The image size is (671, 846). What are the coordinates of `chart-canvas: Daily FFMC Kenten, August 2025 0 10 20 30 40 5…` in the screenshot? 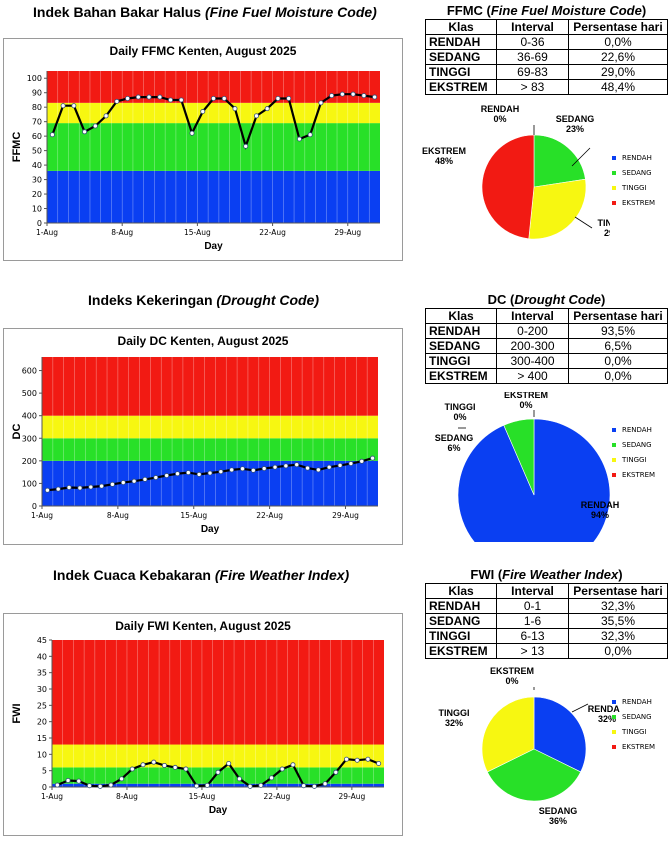 It's located at (195, 148).